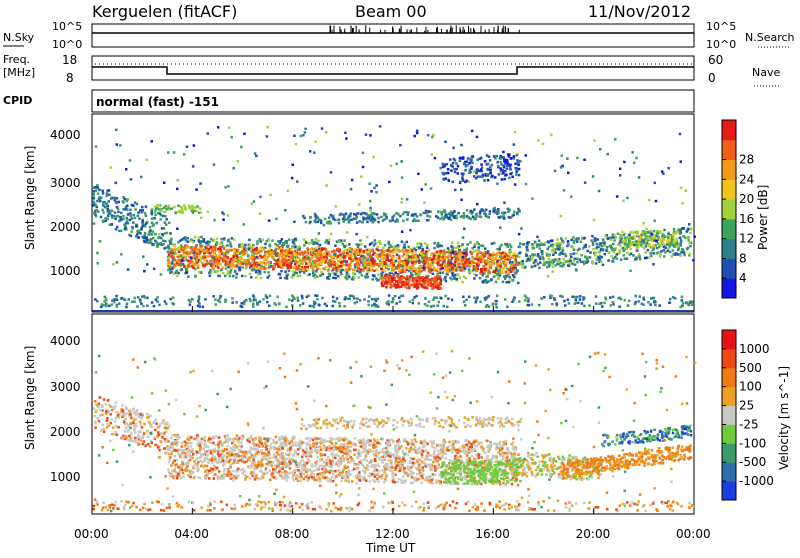 The image size is (800, 558). What do you see at coordinates (65, 135) in the screenshot?
I see `power-ytick-4000: 4000` at bounding box center [65, 135].